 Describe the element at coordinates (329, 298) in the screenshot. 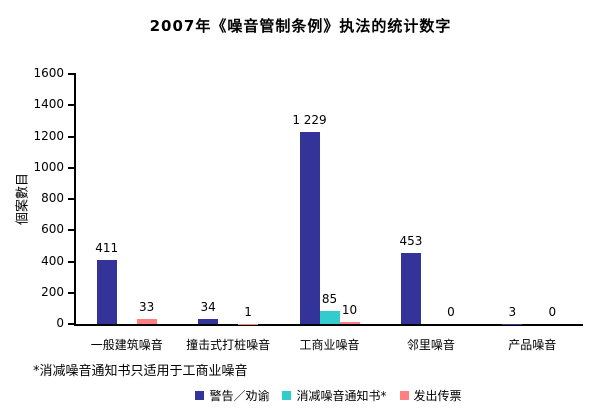

I see `bar-value-label: 85` at that location.